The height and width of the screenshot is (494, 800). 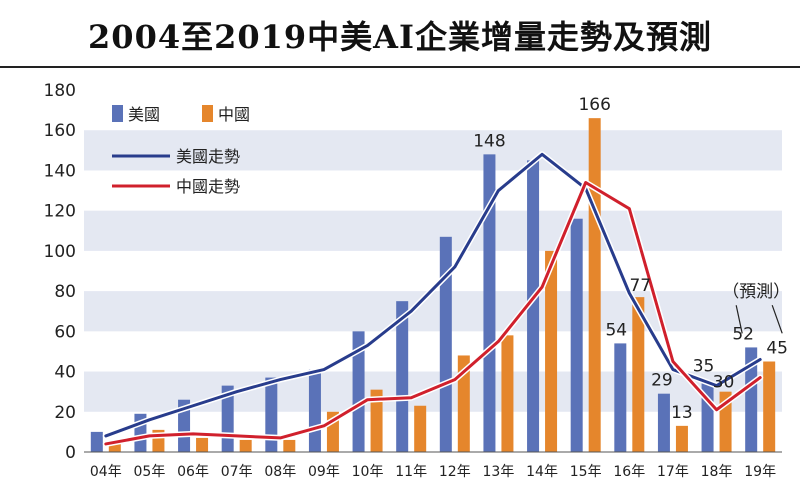 What do you see at coordinates (65, 373) in the screenshot?
I see `y-tick-label: 40` at bounding box center [65, 373].